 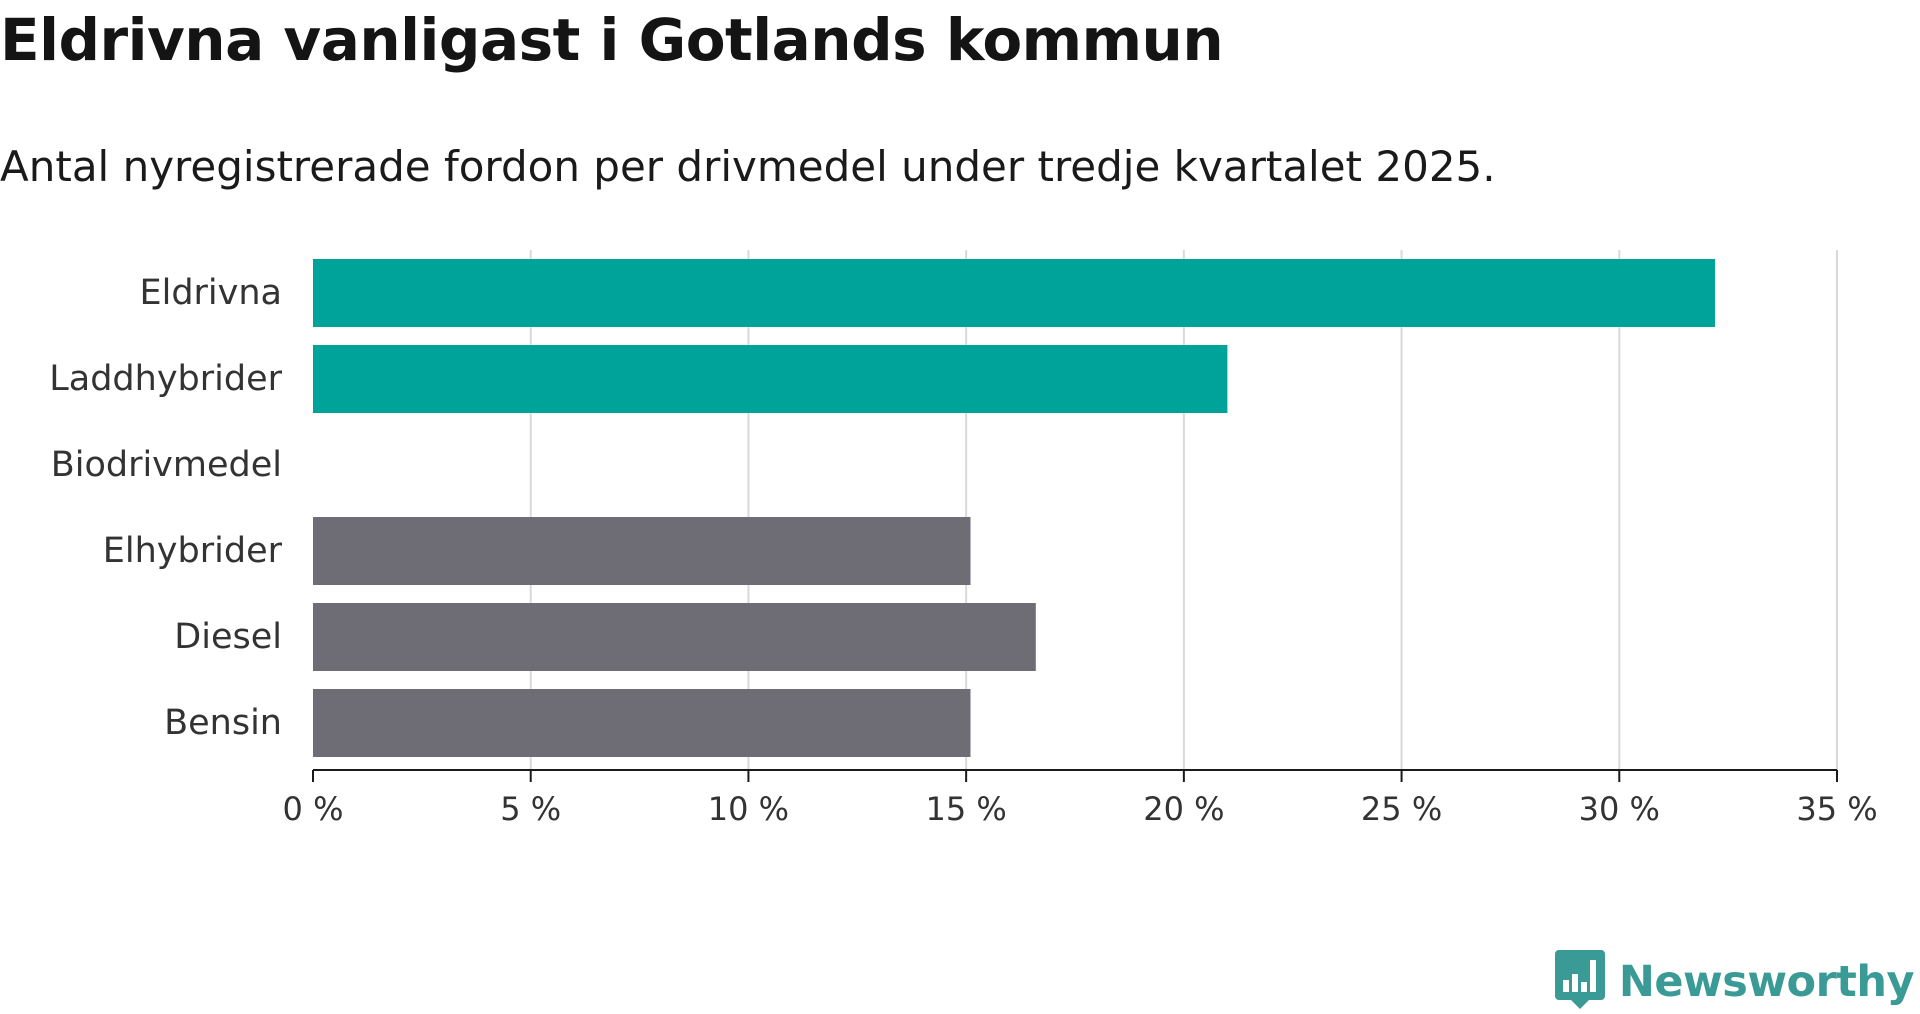 I want to click on bar-bensin, so click(x=642, y=723).